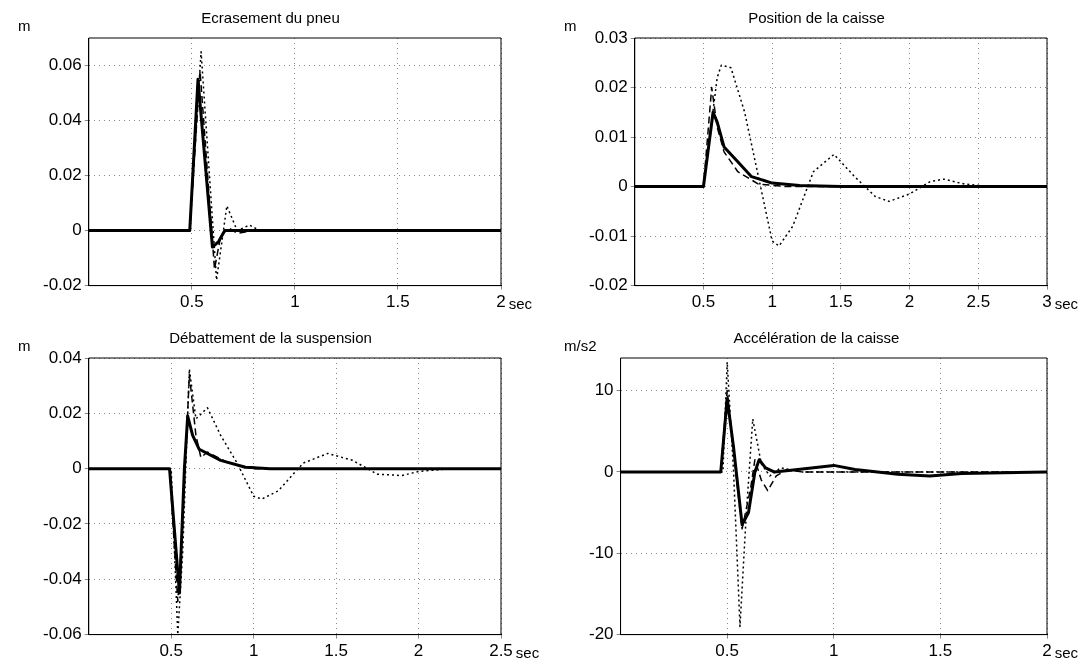 The height and width of the screenshot is (669, 1092). I want to click on chart-title: Ecrasement du pneu, so click(270, 18).